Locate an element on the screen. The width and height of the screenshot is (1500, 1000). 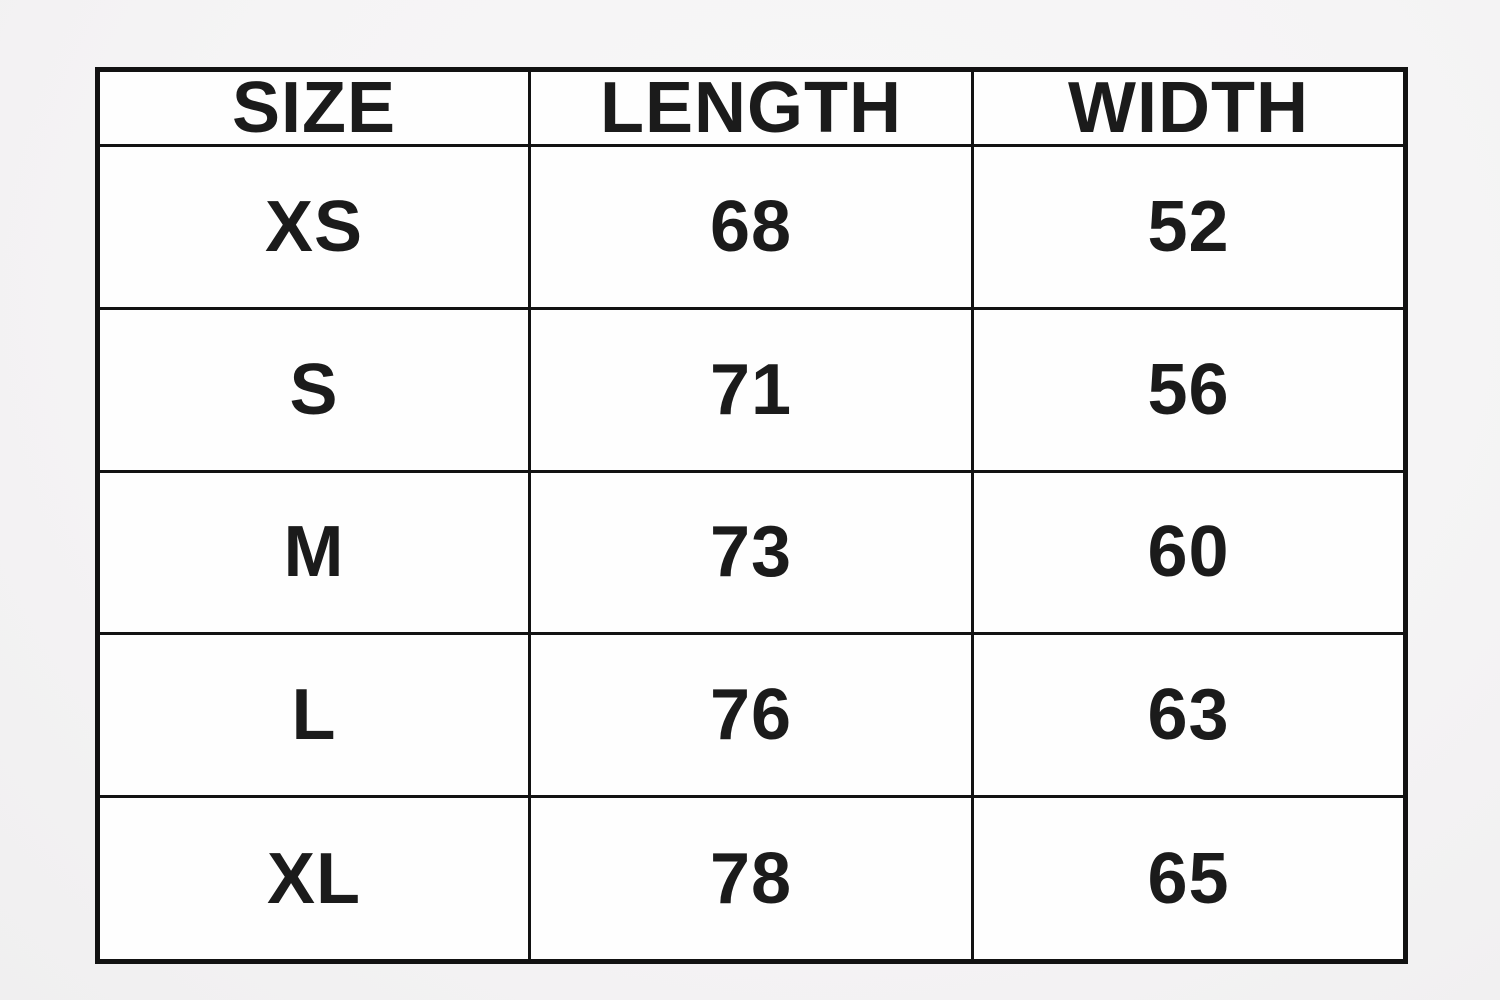
header-cell-length: LENGTH is located at coordinates (751, 107).